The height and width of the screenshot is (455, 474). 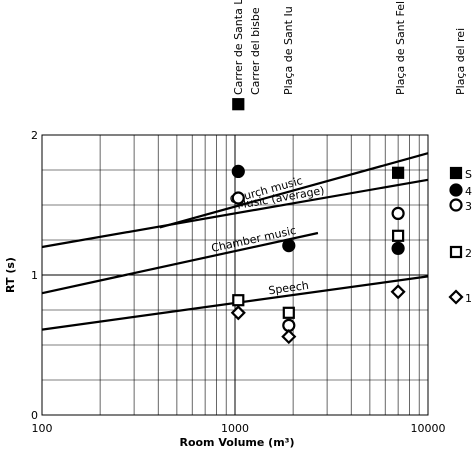 What do you see at coordinates (468, 253) in the screenshot?
I see `legend-label: 2` at bounding box center [468, 253].